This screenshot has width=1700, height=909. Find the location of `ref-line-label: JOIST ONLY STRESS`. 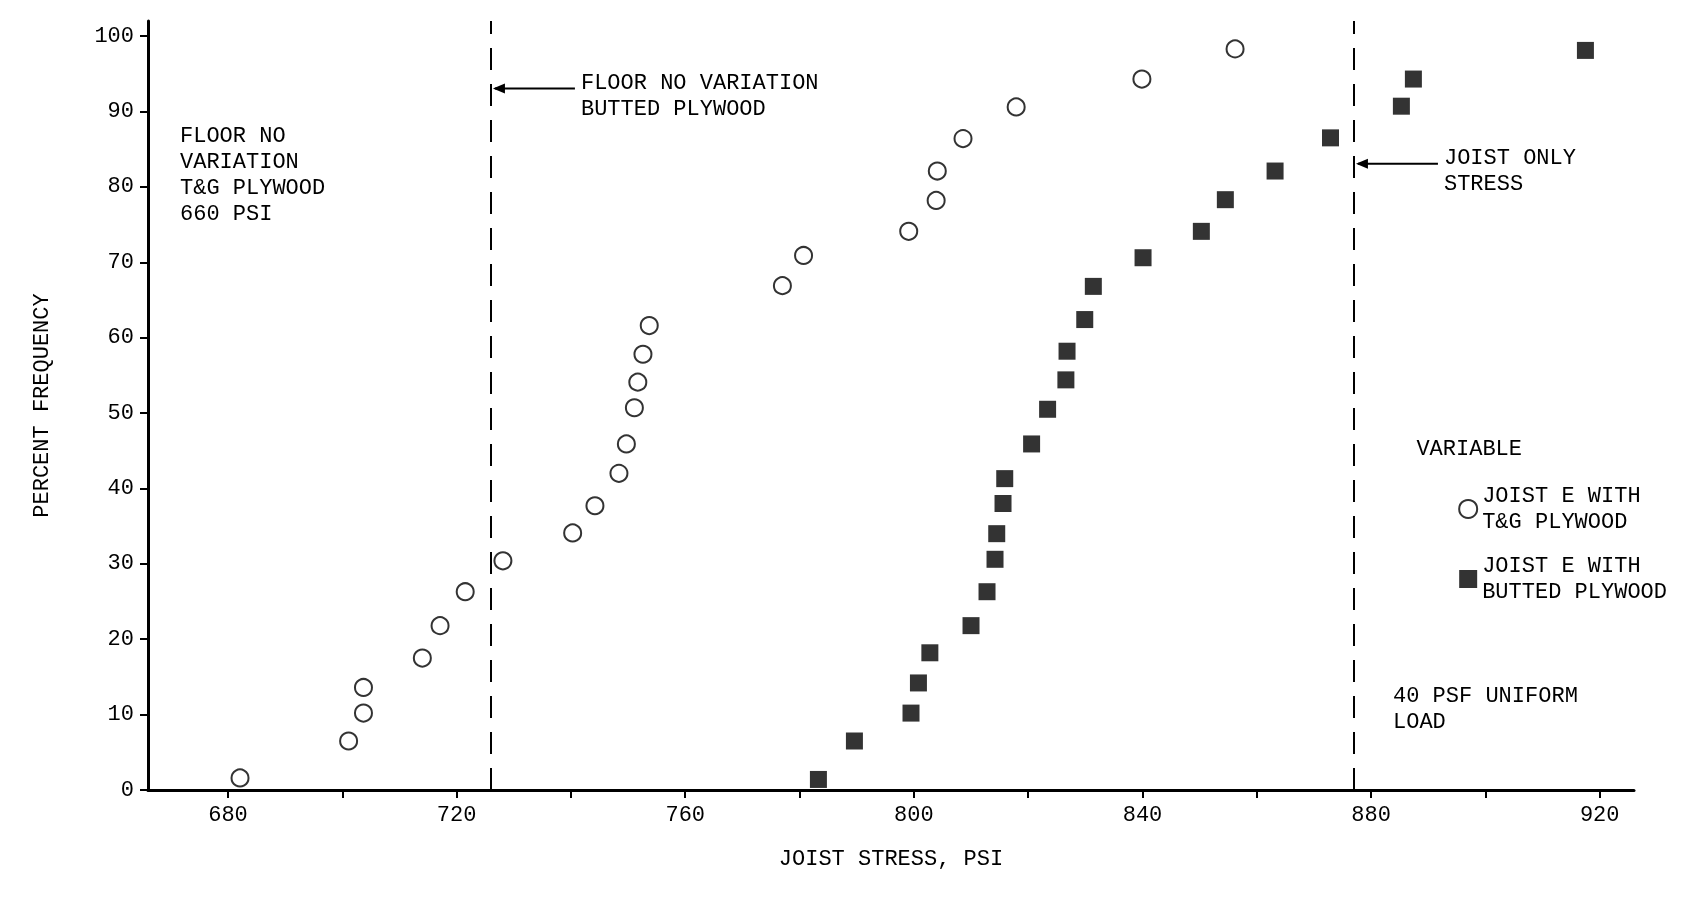

ref-line-label: JOIST ONLY STRESS is located at coordinates (1509, 172).